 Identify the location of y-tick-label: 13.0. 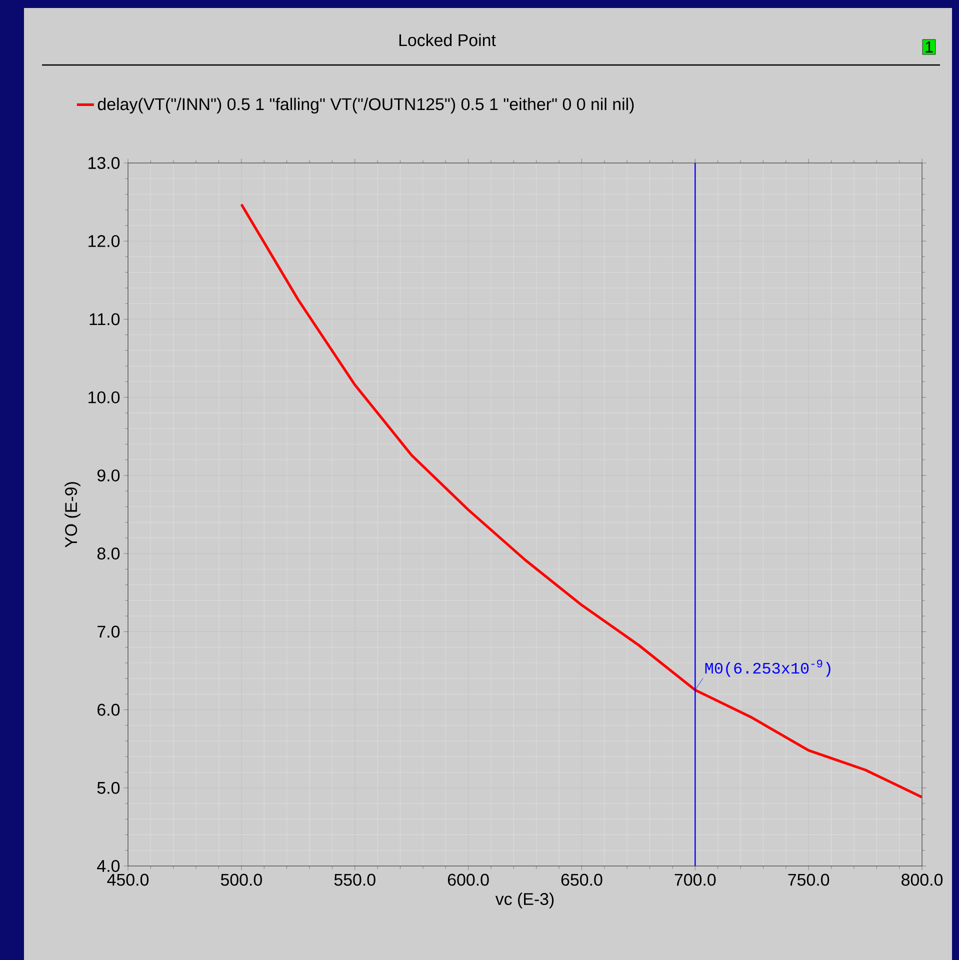
(104, 162).